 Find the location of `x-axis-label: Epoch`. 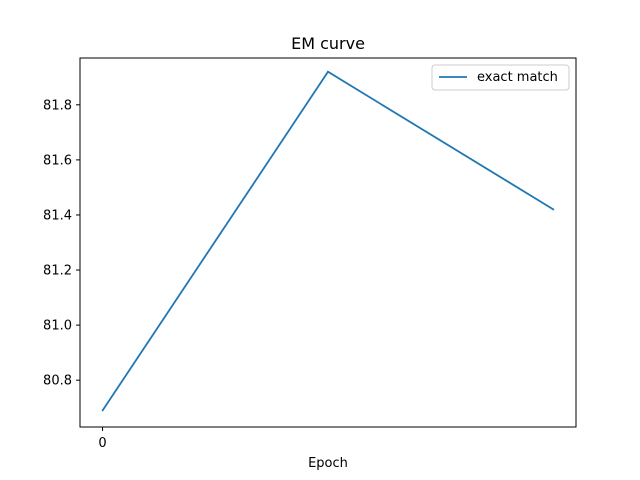

x-axis-label: Epoch is located at coordinates (328, 463).